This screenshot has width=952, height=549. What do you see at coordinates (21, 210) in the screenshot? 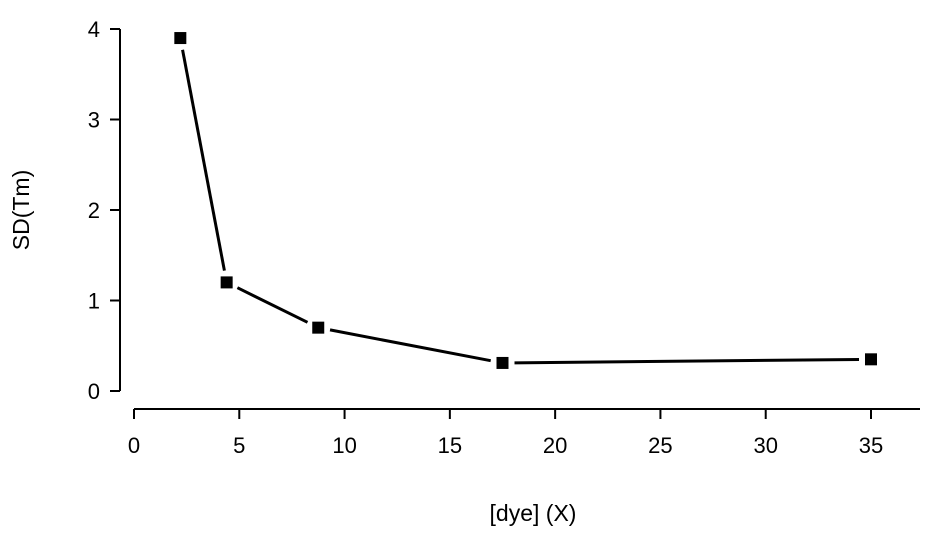
I see `y-axis-title: SD(Tm)` at bounding box center [21, 210].